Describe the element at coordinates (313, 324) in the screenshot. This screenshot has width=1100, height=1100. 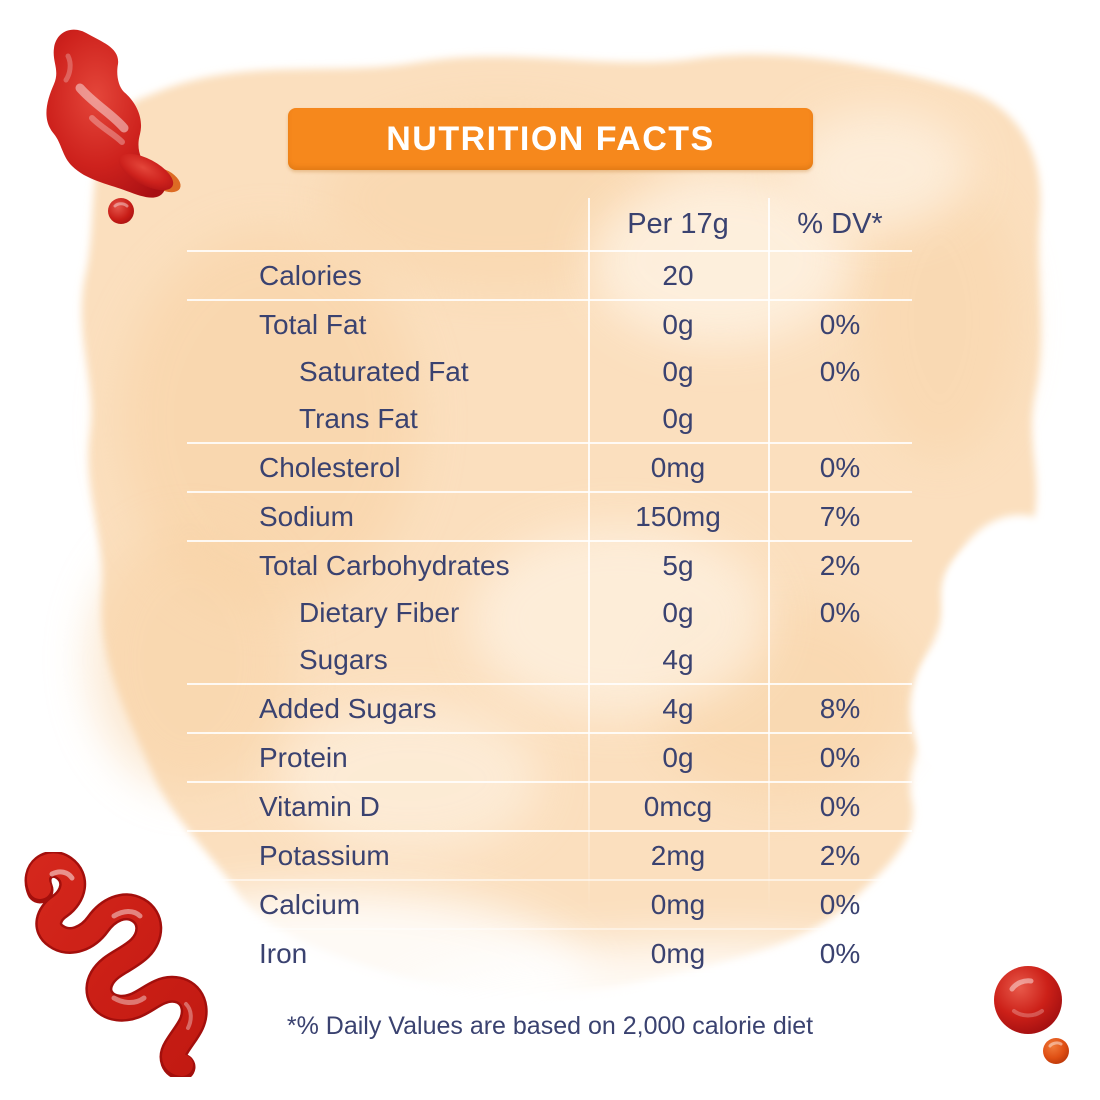
I see `row-label: Total Fat` at that location.